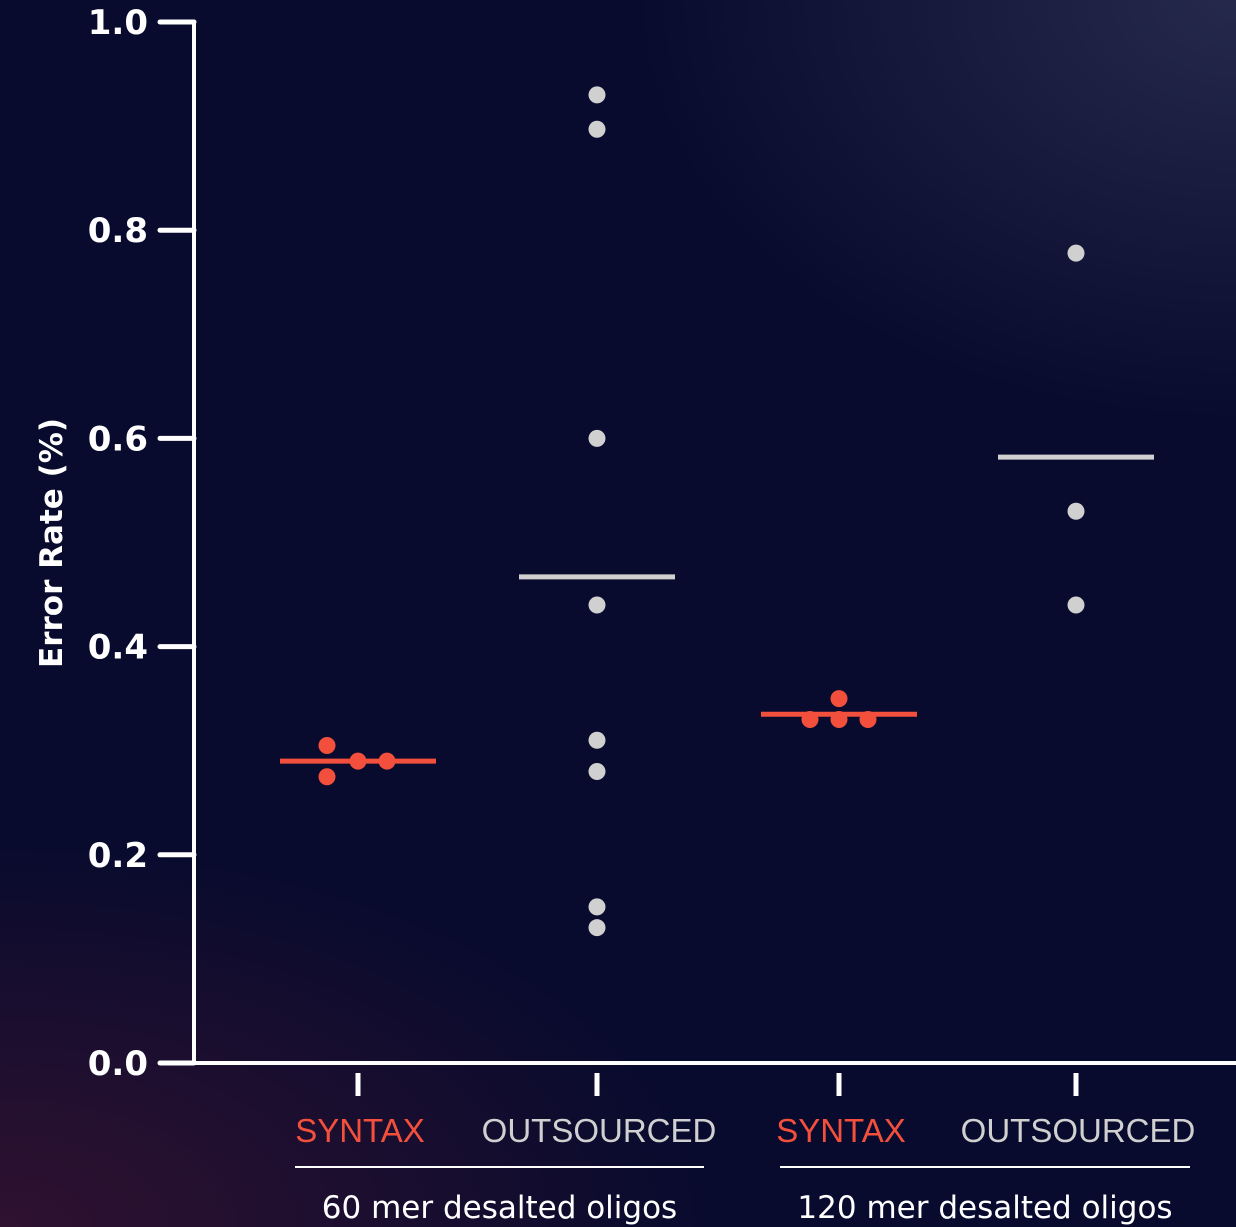 Image resolution: width=1236 pixels, height=1227 pixels. What do you see at coordinates (52, 543) in the screenshot?
I see `y-axis-label: Error Rate (%)` at bounding box center [52, 543].